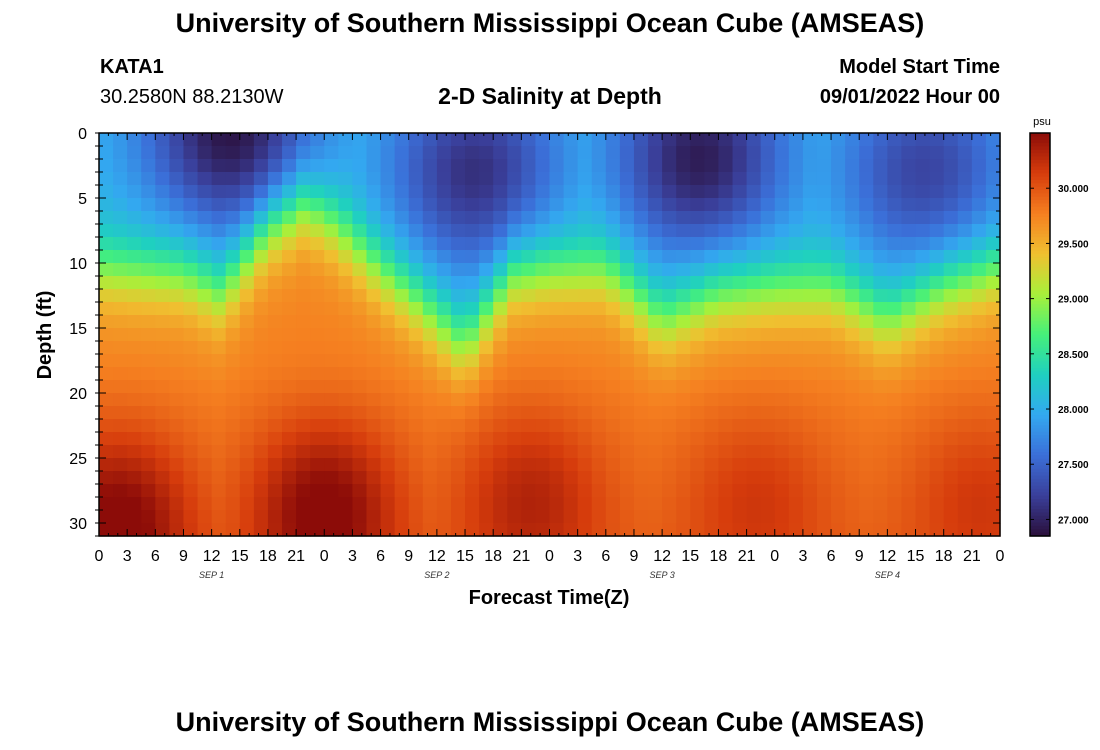 This screenshot has height=750, width=1100. I want to click on x-tick-label: 18, so click(268, 556).